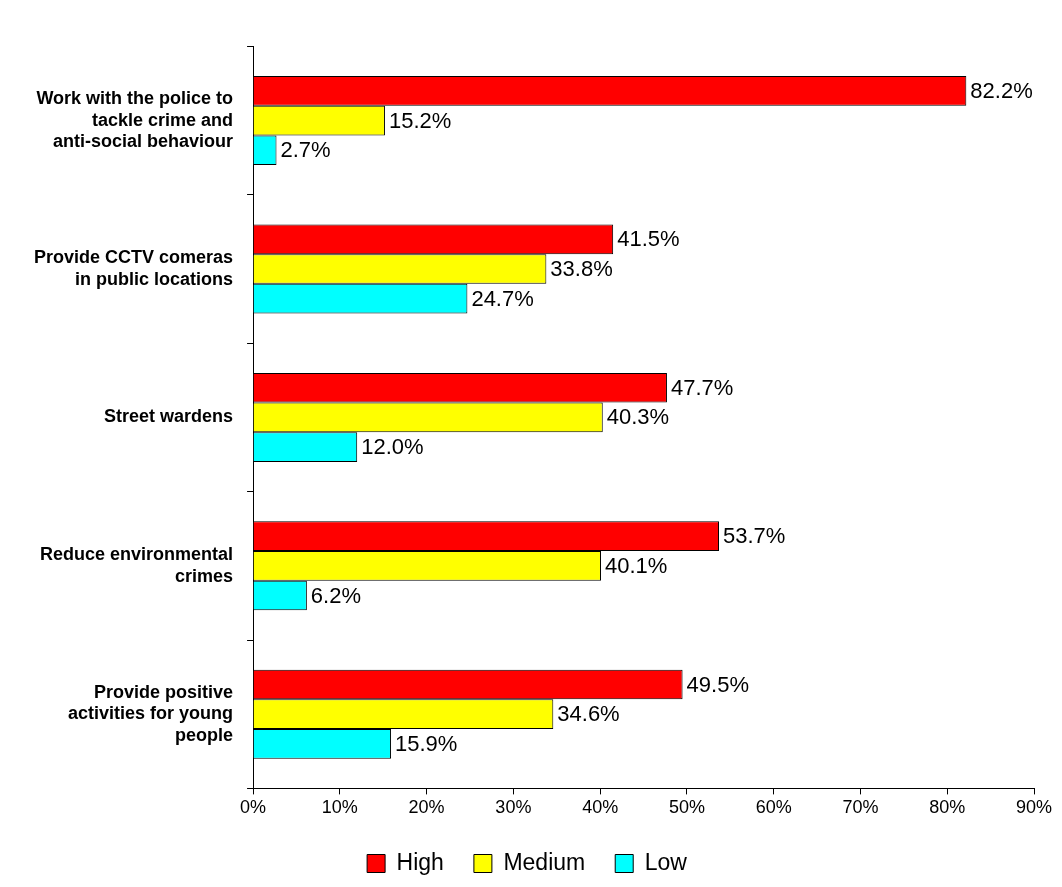  I want to click on x-tick-label: 40%, so click(600, 807).